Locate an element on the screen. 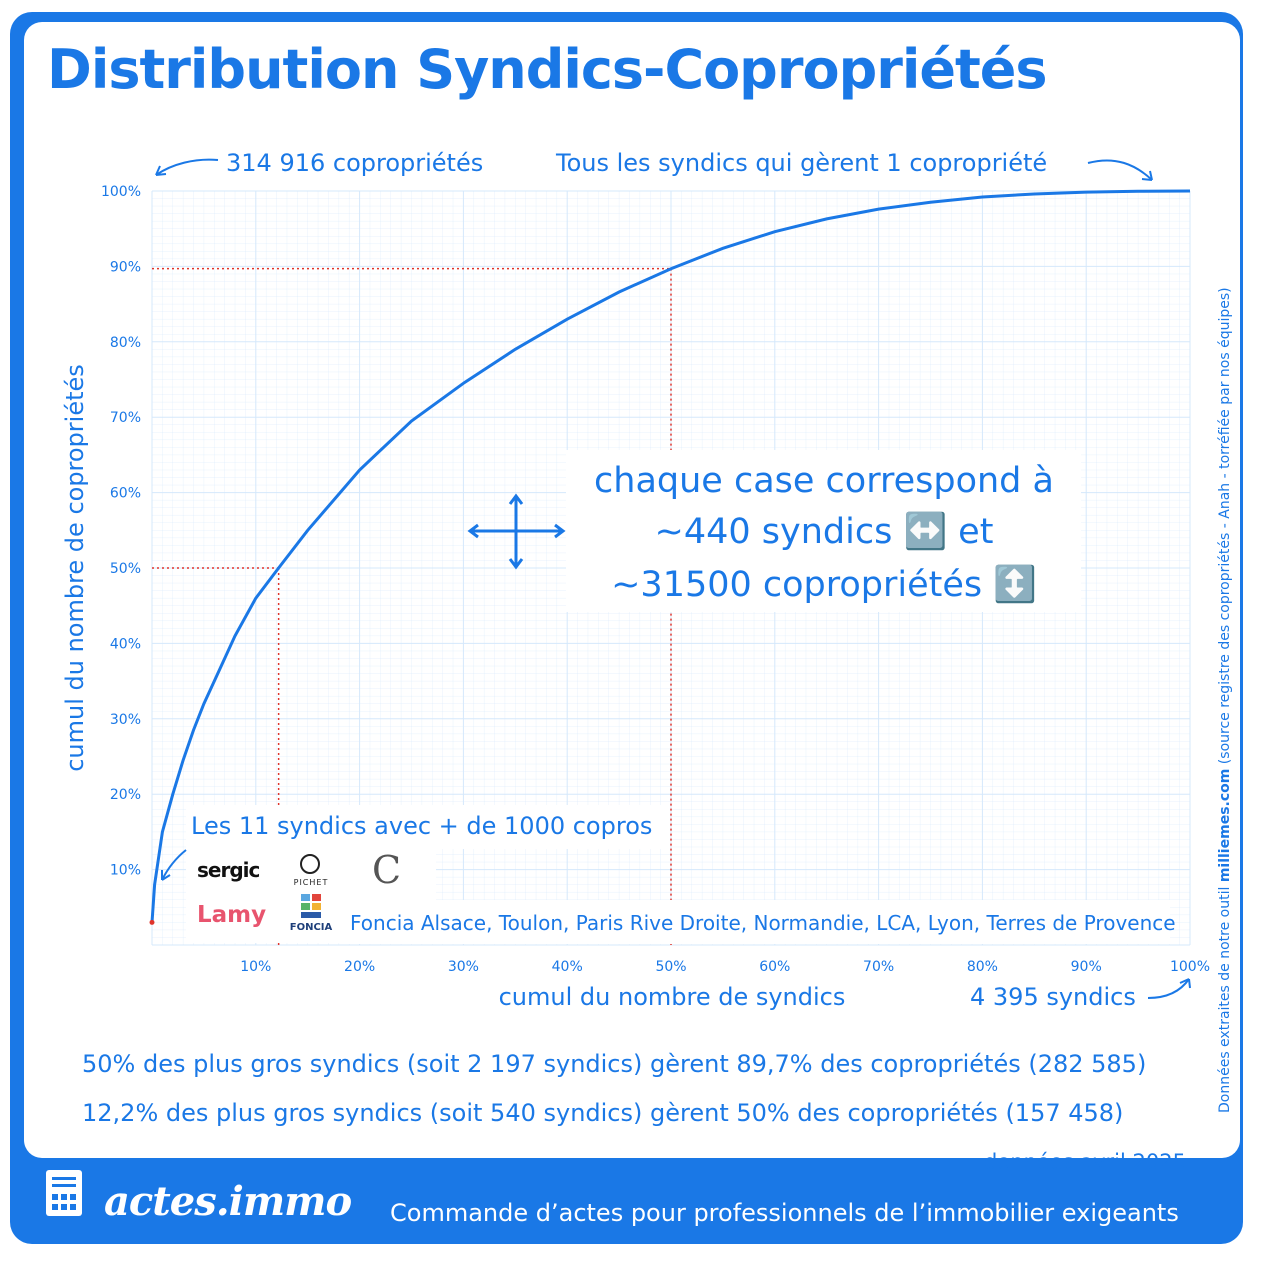 This screenshot has height=1261, width=1263. y-tick-label: 30% is located at coordinates (125, 720).